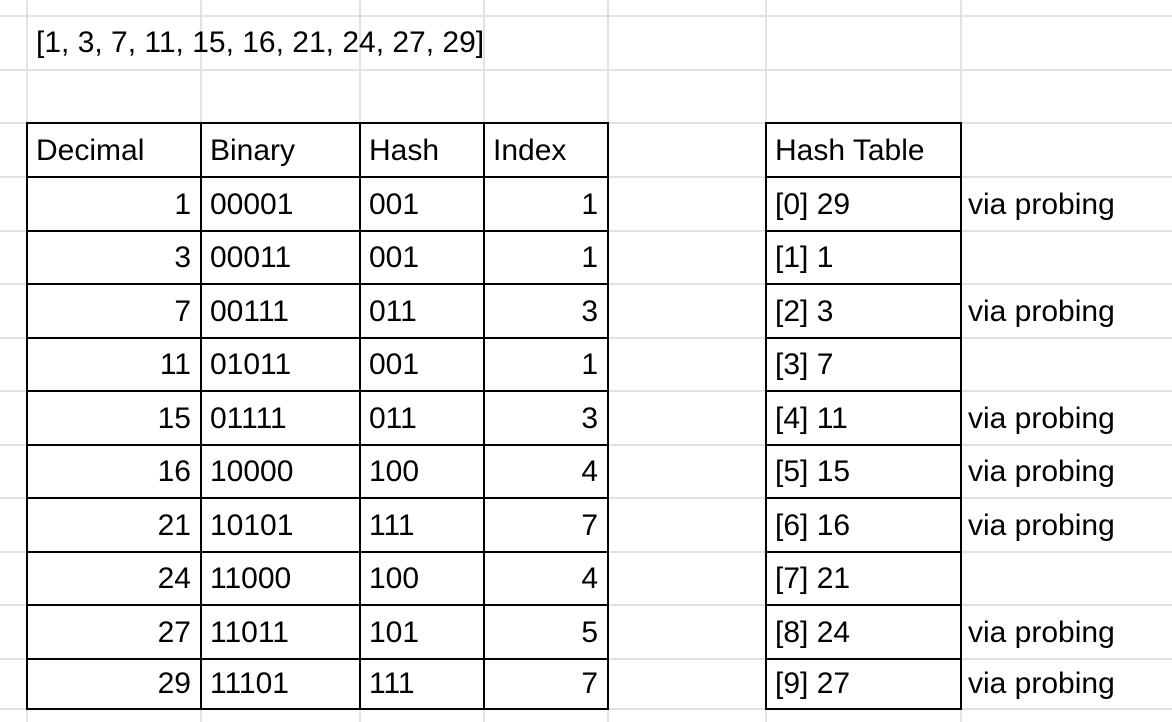  I want to click on hash-table-slot: [3] 7, so click(804, 364).